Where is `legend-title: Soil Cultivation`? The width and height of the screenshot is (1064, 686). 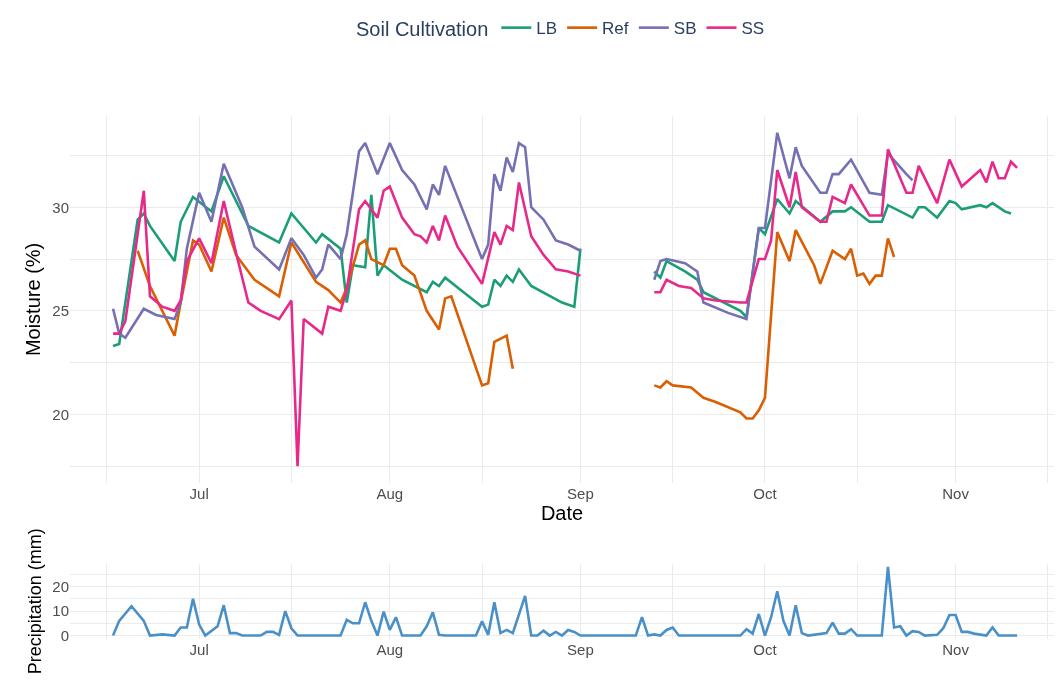 legend-title: Soil Cultivation is located at coordinates (422, 29).